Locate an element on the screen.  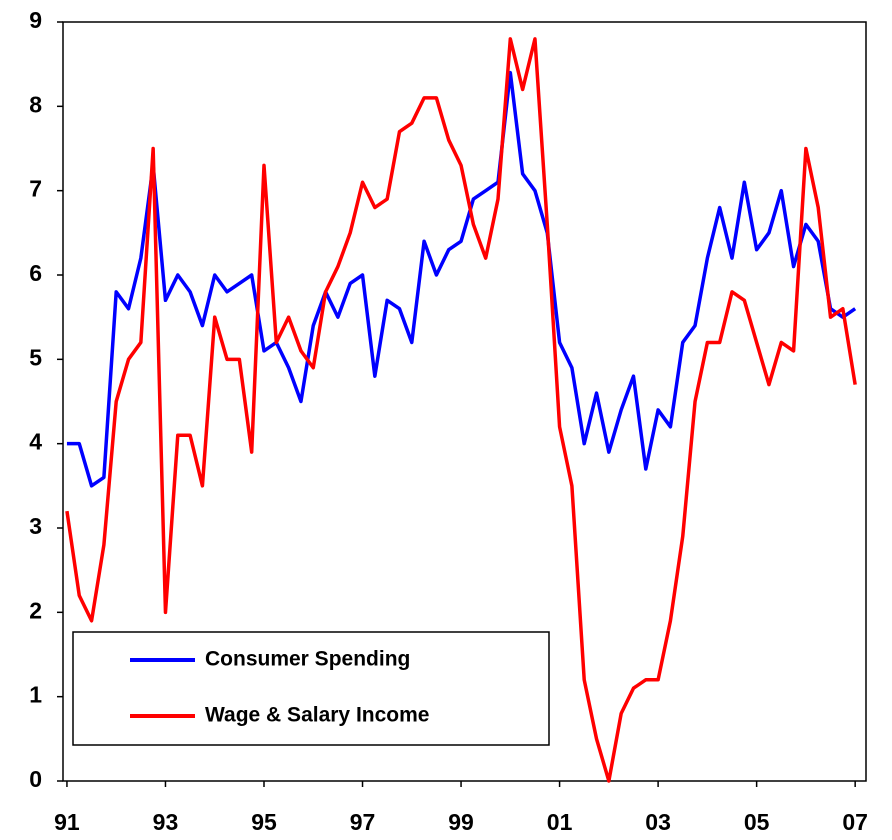
y-tick-label: 4 is located at coordinates (35, 442).